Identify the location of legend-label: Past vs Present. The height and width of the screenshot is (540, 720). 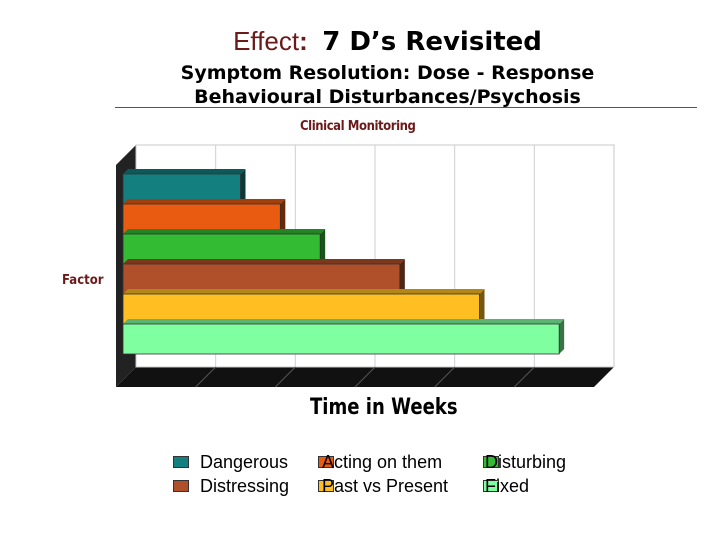
(385, 486).